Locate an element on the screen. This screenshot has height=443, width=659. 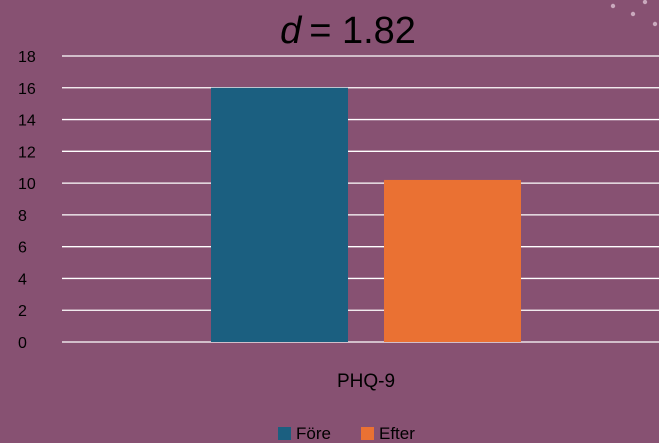
y-tick-label: 16 is located at coordinates (27, 89).